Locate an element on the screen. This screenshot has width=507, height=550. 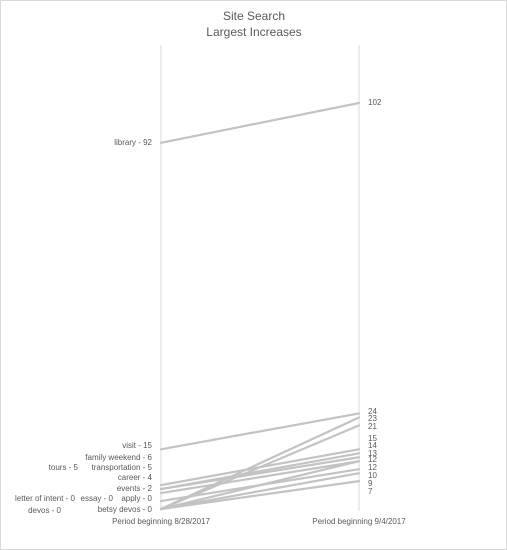
series-line-apply is located at coordinates (260, 485).